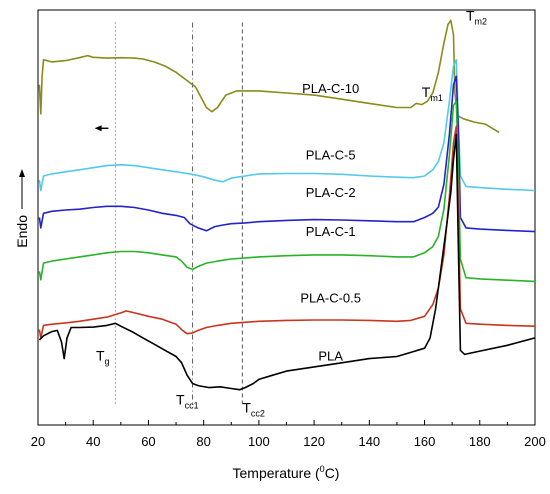 The width and height of the screenshot is (550, 494). What do you see at coordinates (480, 441) in the screenshot?
I see `x-tick-label-180: 180` at bounding box center [480, 441].